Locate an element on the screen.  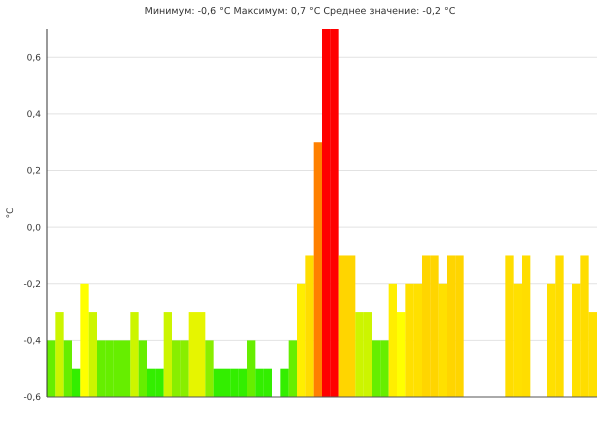
y-tick-label: -0,4 is located at coordinates (32, 341).